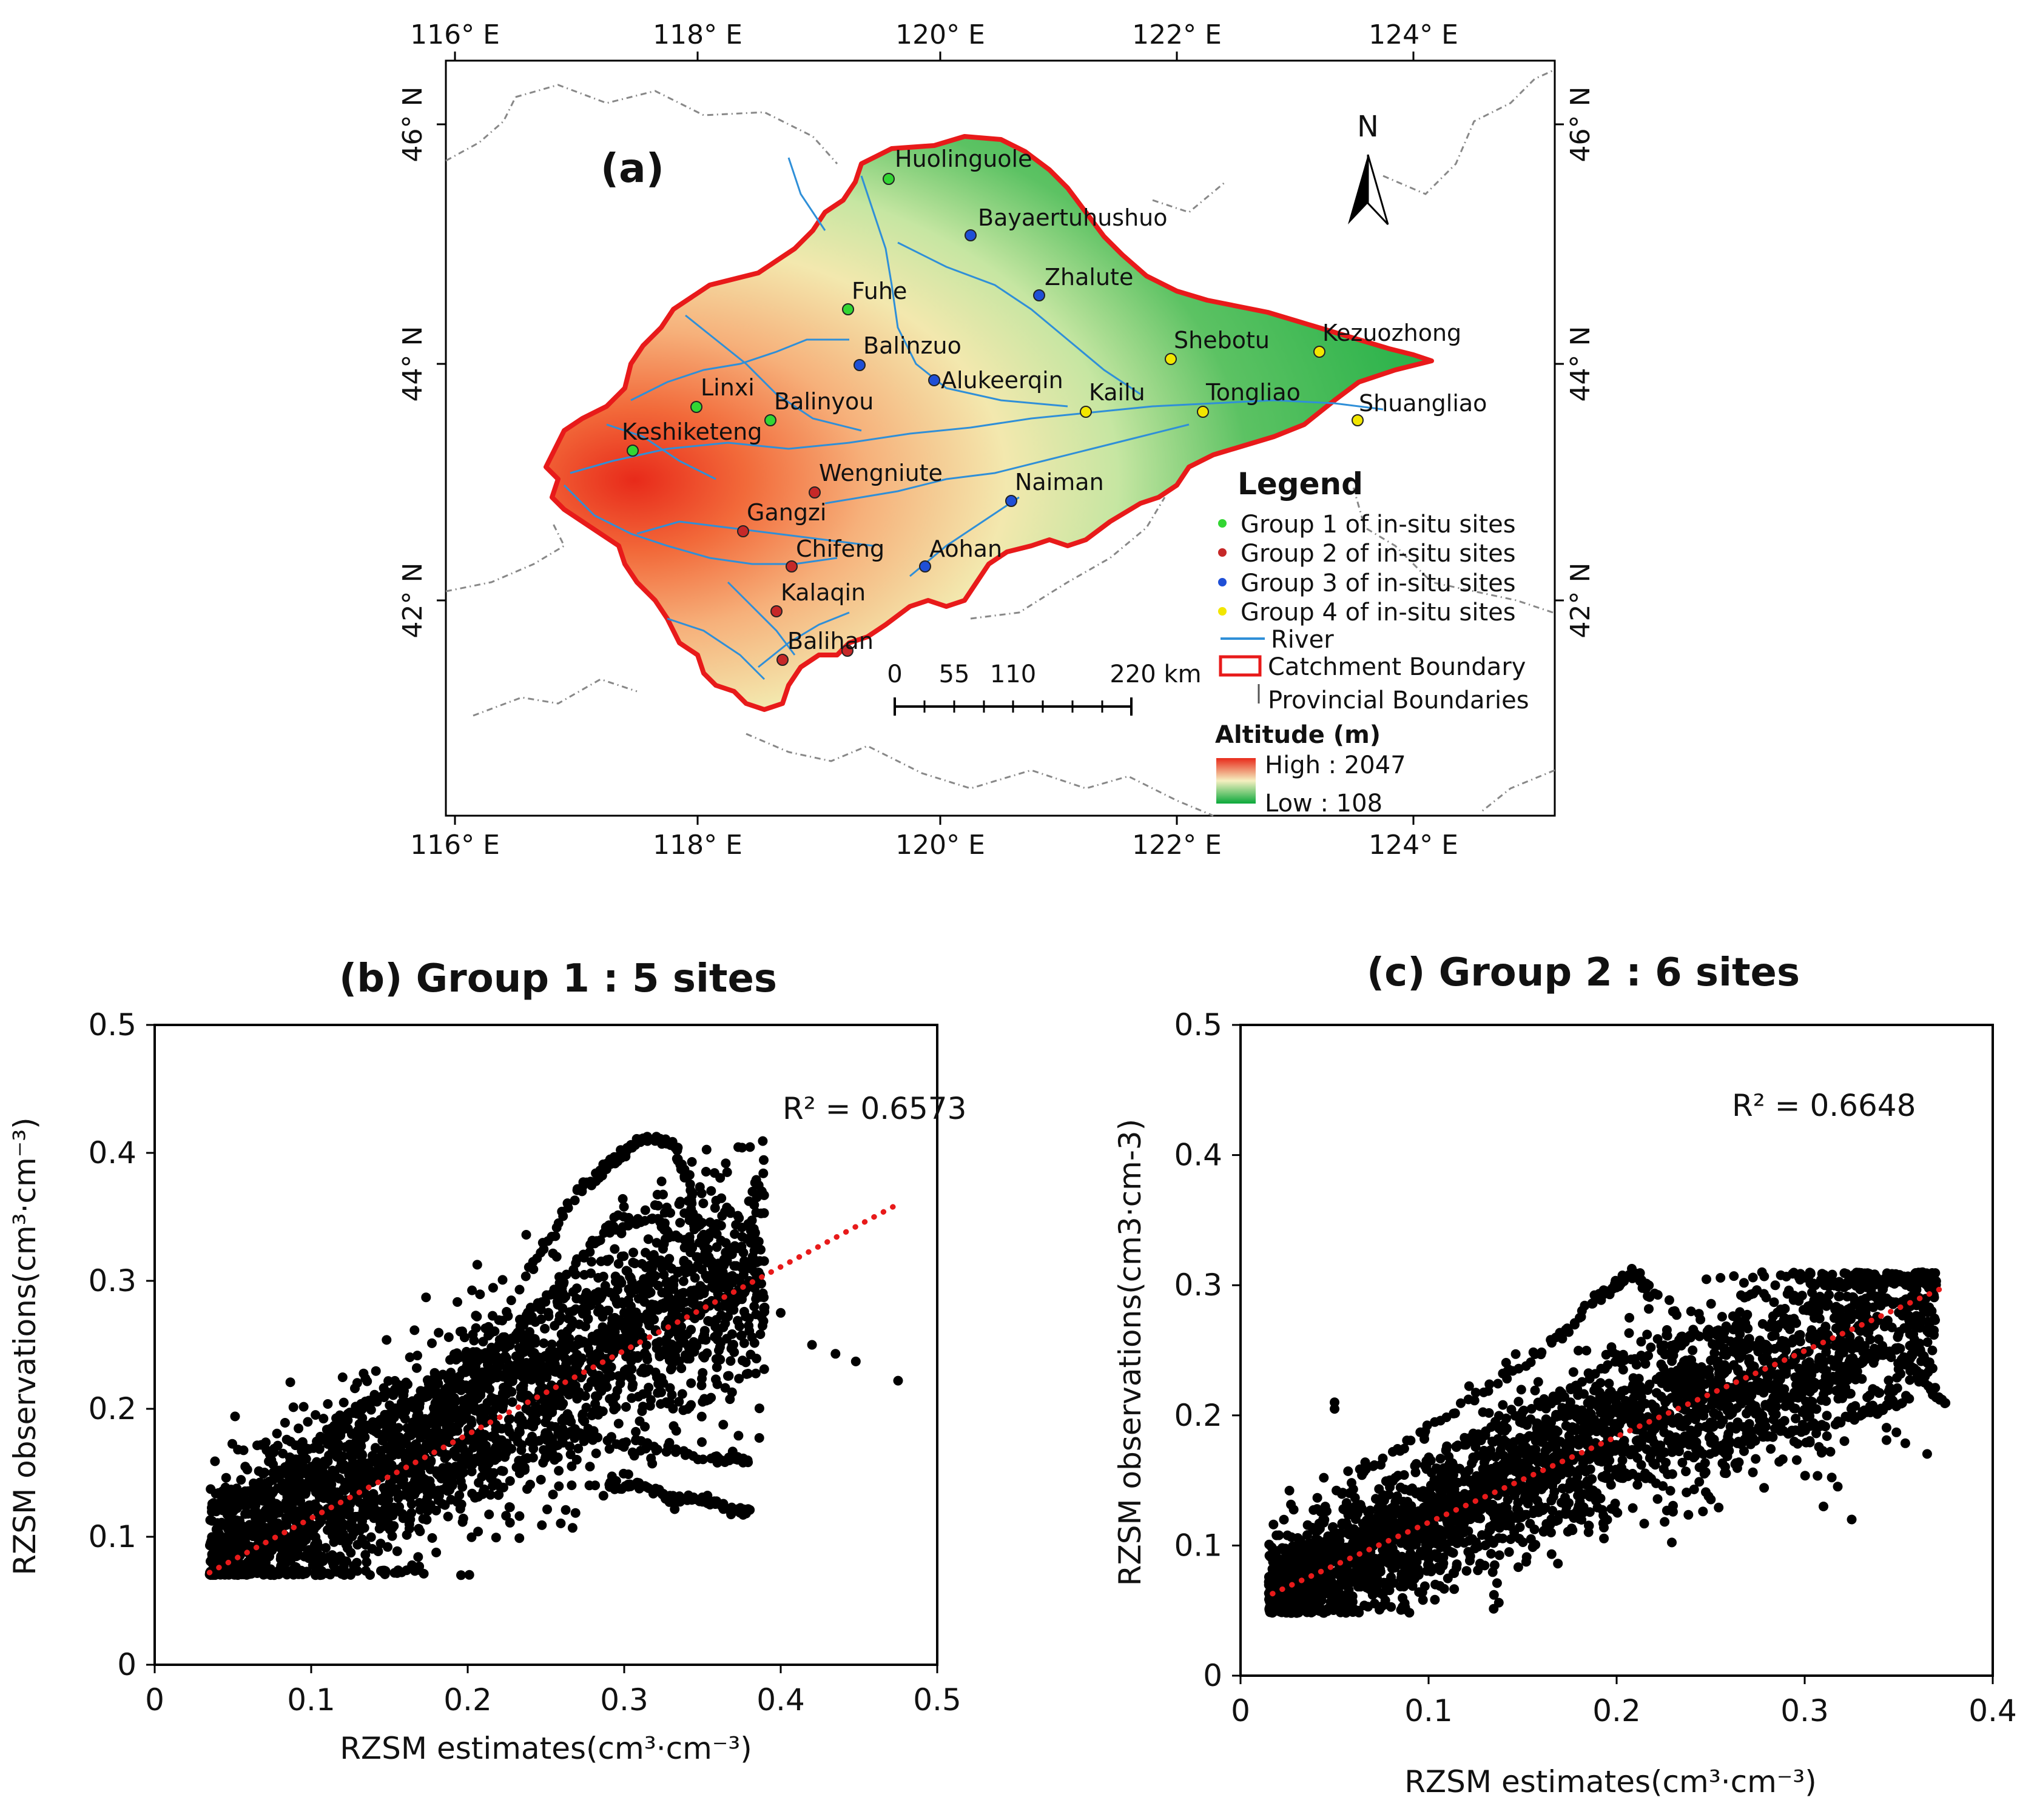 This screenshot has width=2017, height=1820. What do you see at coordinates (1378, 554) in the screenshot?
I see `legend-group2: Group 2 of in-situ sites` at bounding box center [1378, 554].